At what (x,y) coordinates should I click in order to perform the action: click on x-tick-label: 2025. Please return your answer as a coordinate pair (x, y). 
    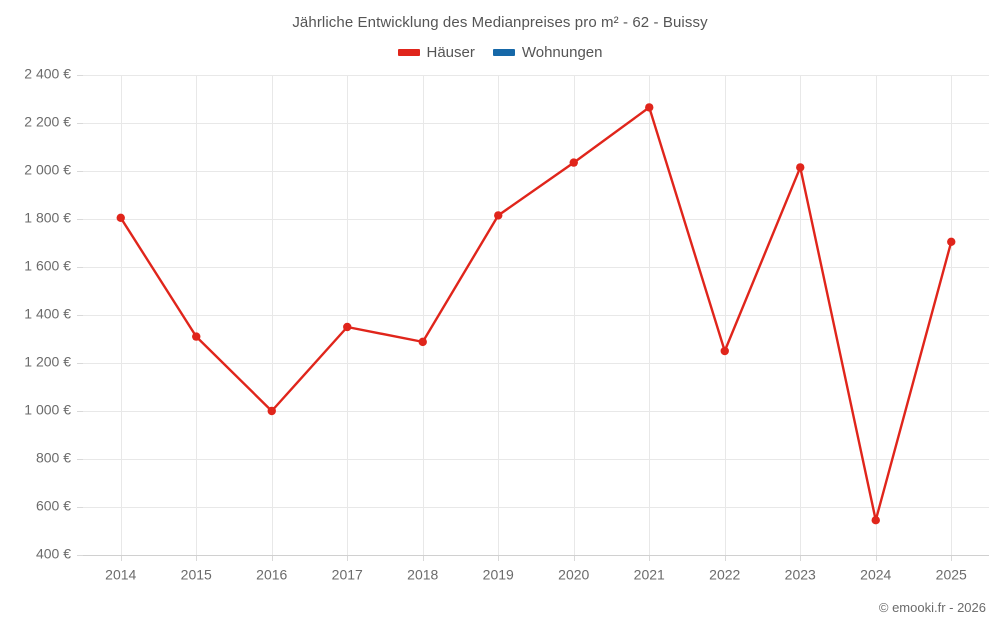
    Looking at the image, I should click on (951, 574).